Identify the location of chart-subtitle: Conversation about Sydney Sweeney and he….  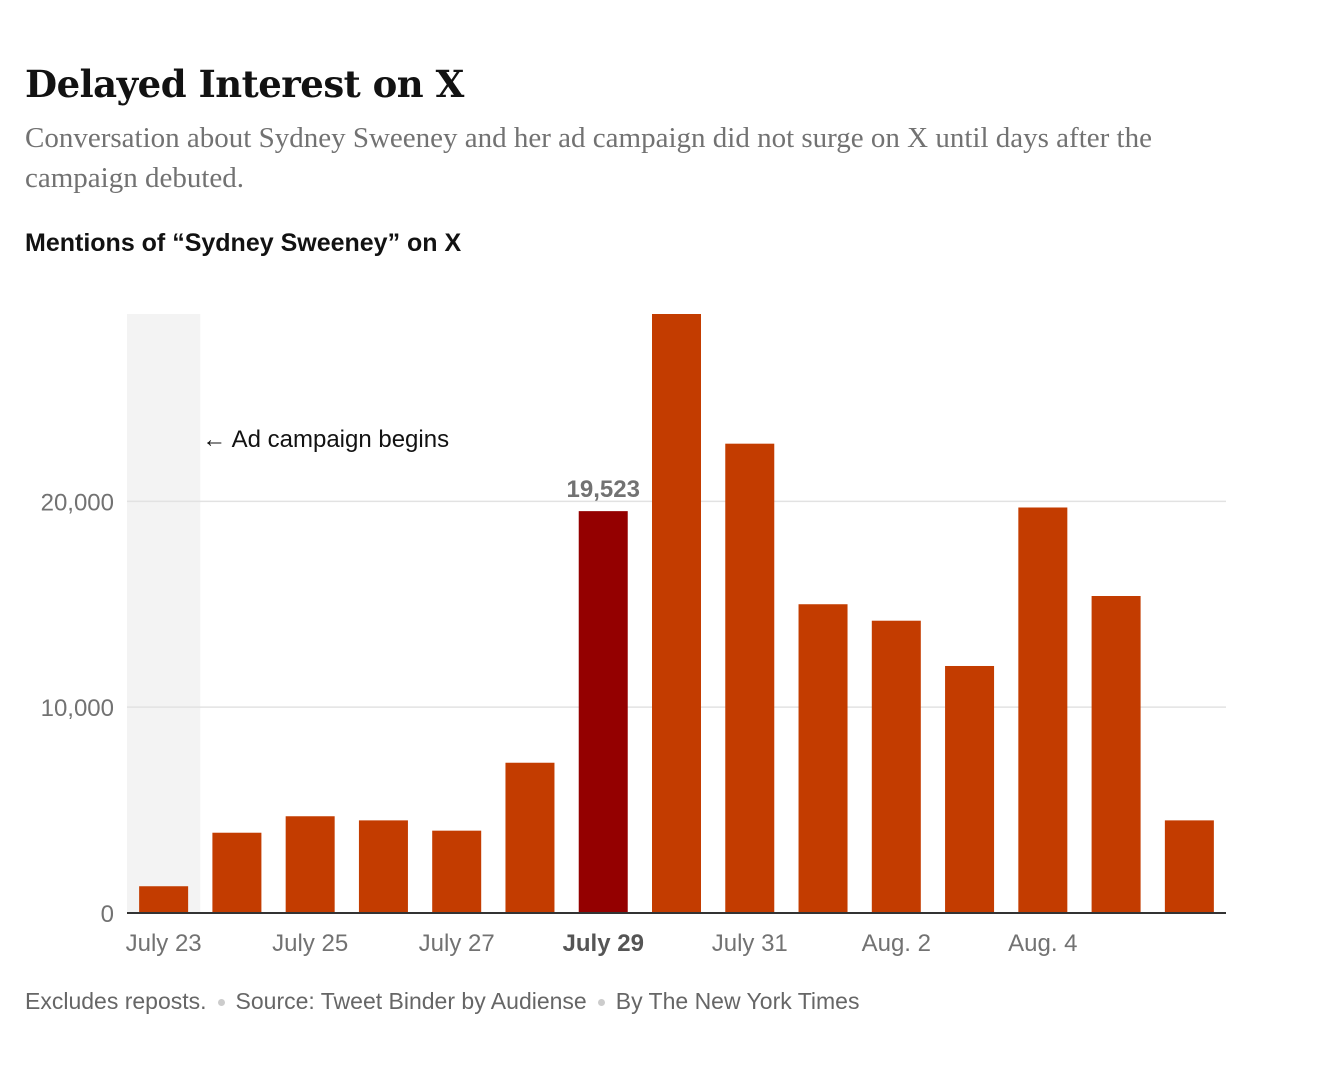
(588, 158).